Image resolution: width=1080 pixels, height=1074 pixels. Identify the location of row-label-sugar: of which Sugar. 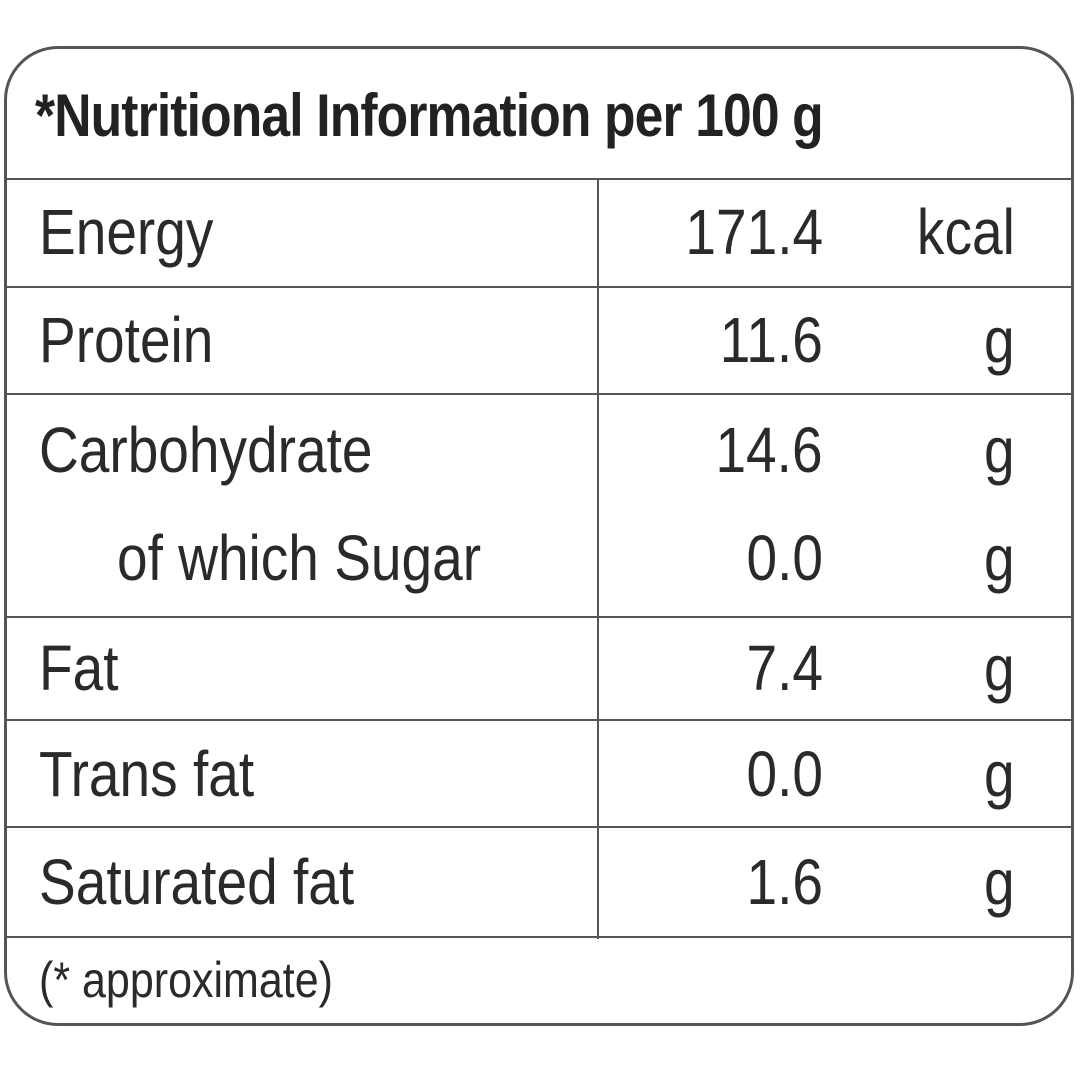
(299, 558).